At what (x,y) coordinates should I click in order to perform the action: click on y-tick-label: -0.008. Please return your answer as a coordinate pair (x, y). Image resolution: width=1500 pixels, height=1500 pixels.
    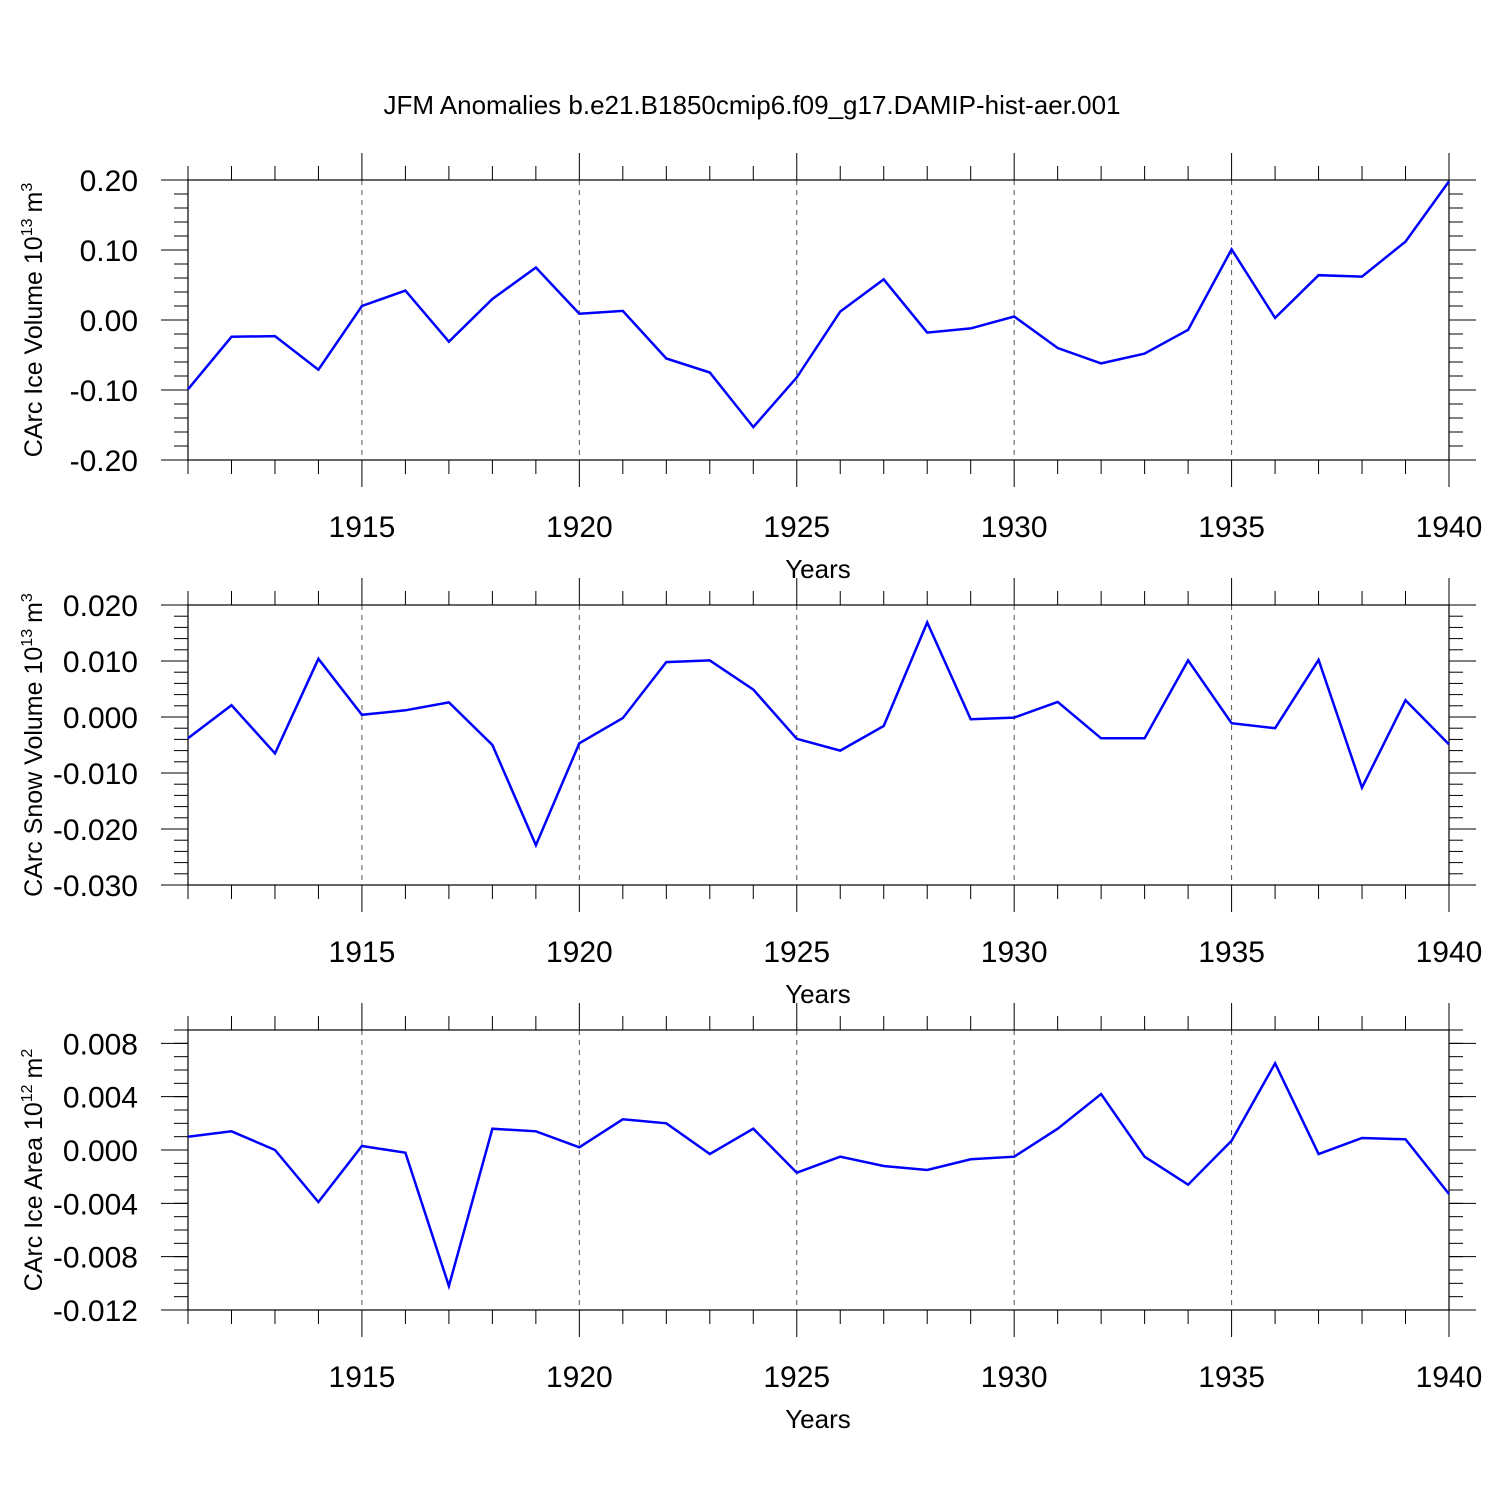
    Looking at the image, I should click on (95, 1258).